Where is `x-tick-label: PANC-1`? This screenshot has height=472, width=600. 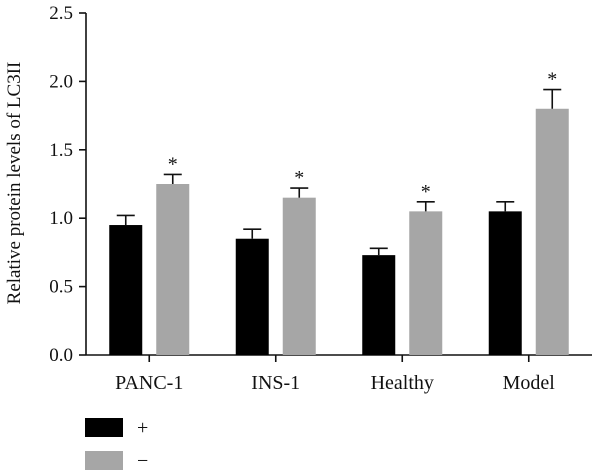 x-tick-label: PANC-1 is located at coordinates (149, 383).